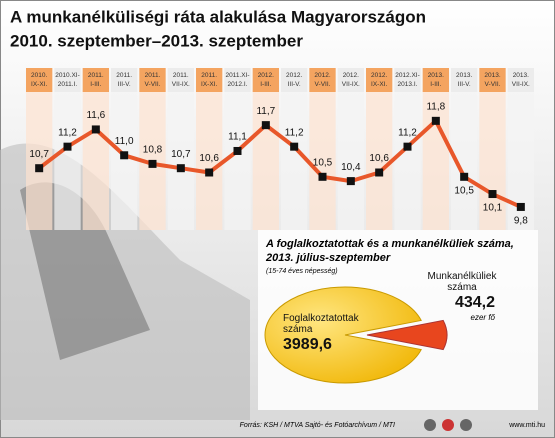 This screenshot has height=438, width=555. Describe the element at coordinates (153, 150) in the screenshot. I see `value-label: 10,8` at that location.